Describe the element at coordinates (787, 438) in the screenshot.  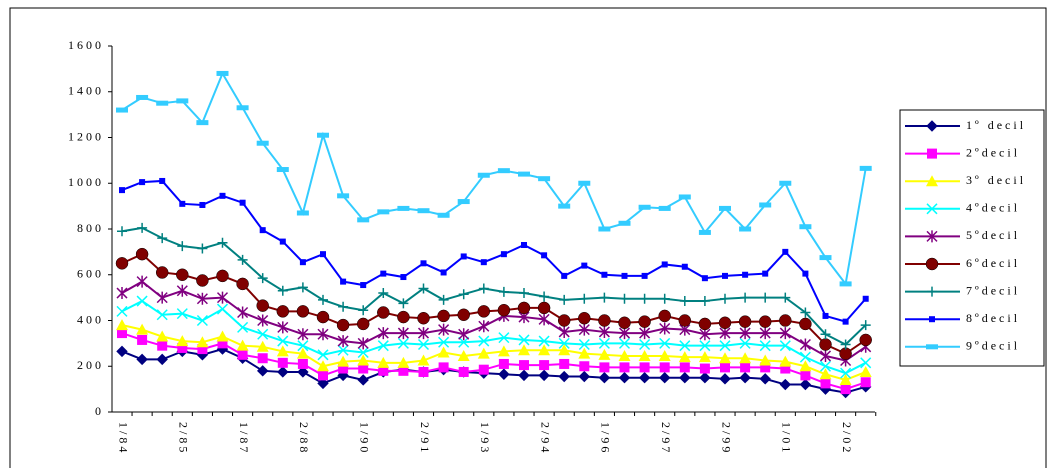
I see `x-tick-label: 1/01` at that location.